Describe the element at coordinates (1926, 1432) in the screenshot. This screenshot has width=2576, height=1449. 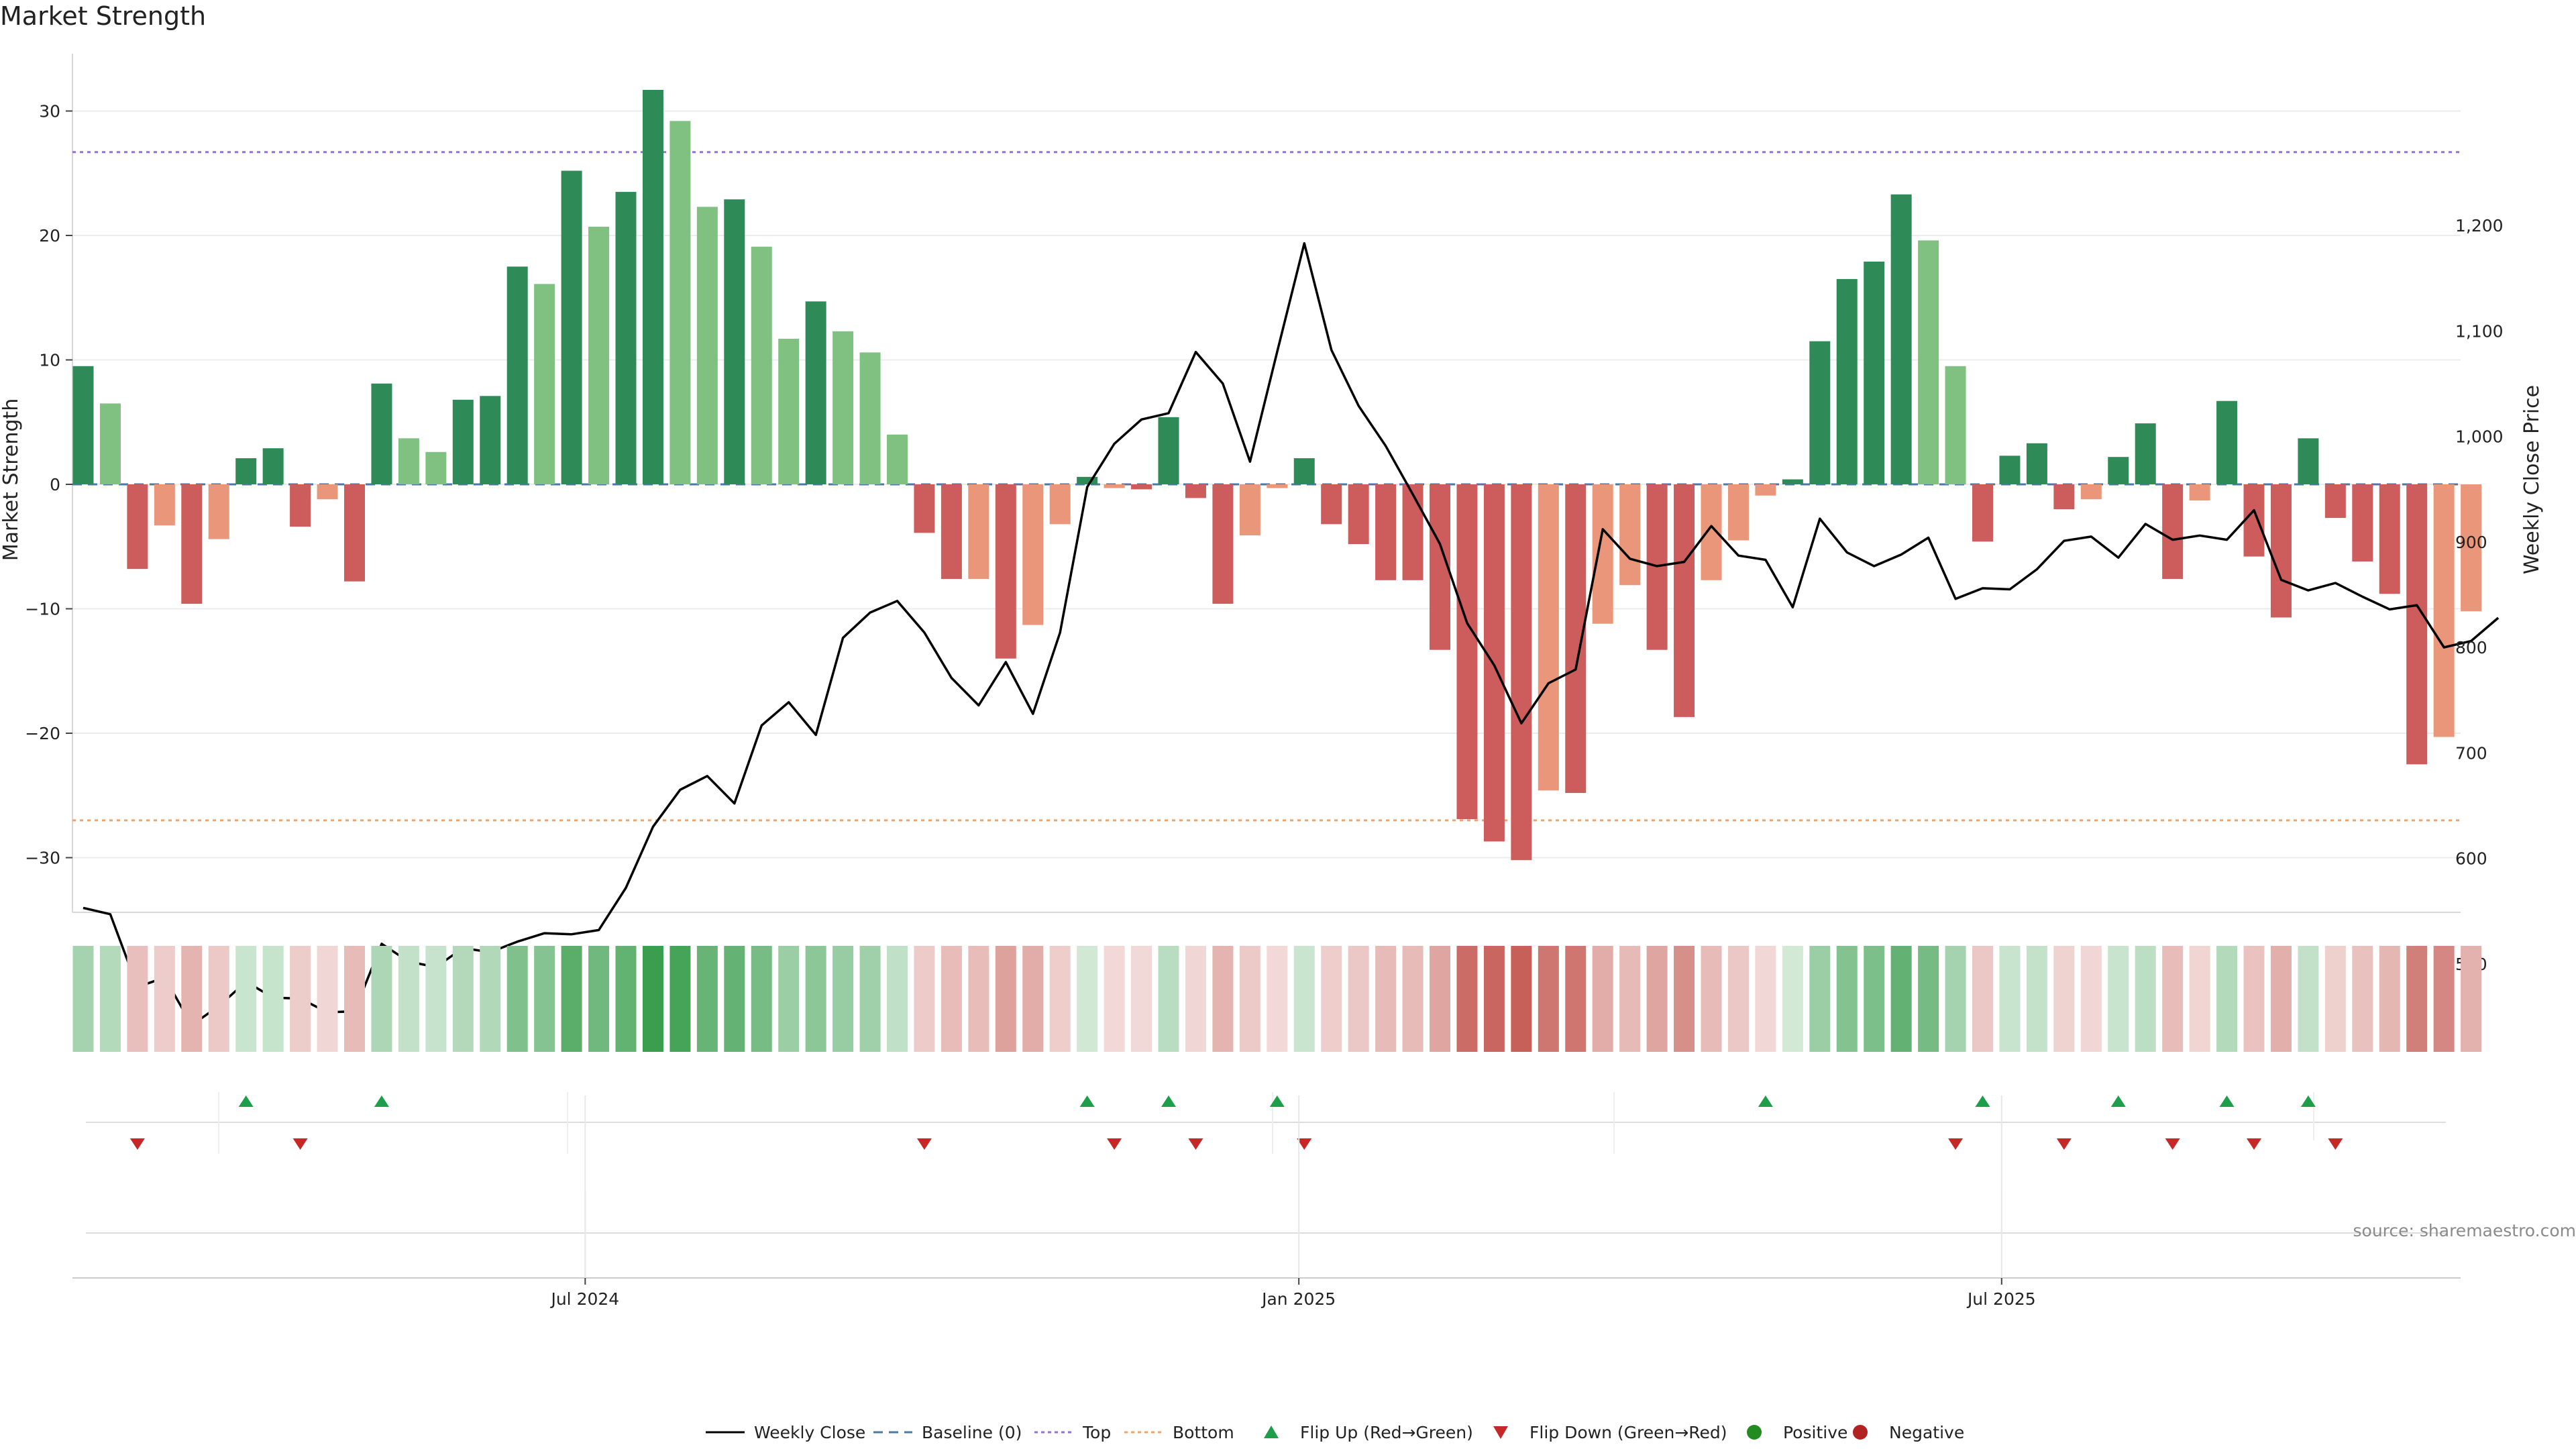
I see `legend-label: Negative` at that location.